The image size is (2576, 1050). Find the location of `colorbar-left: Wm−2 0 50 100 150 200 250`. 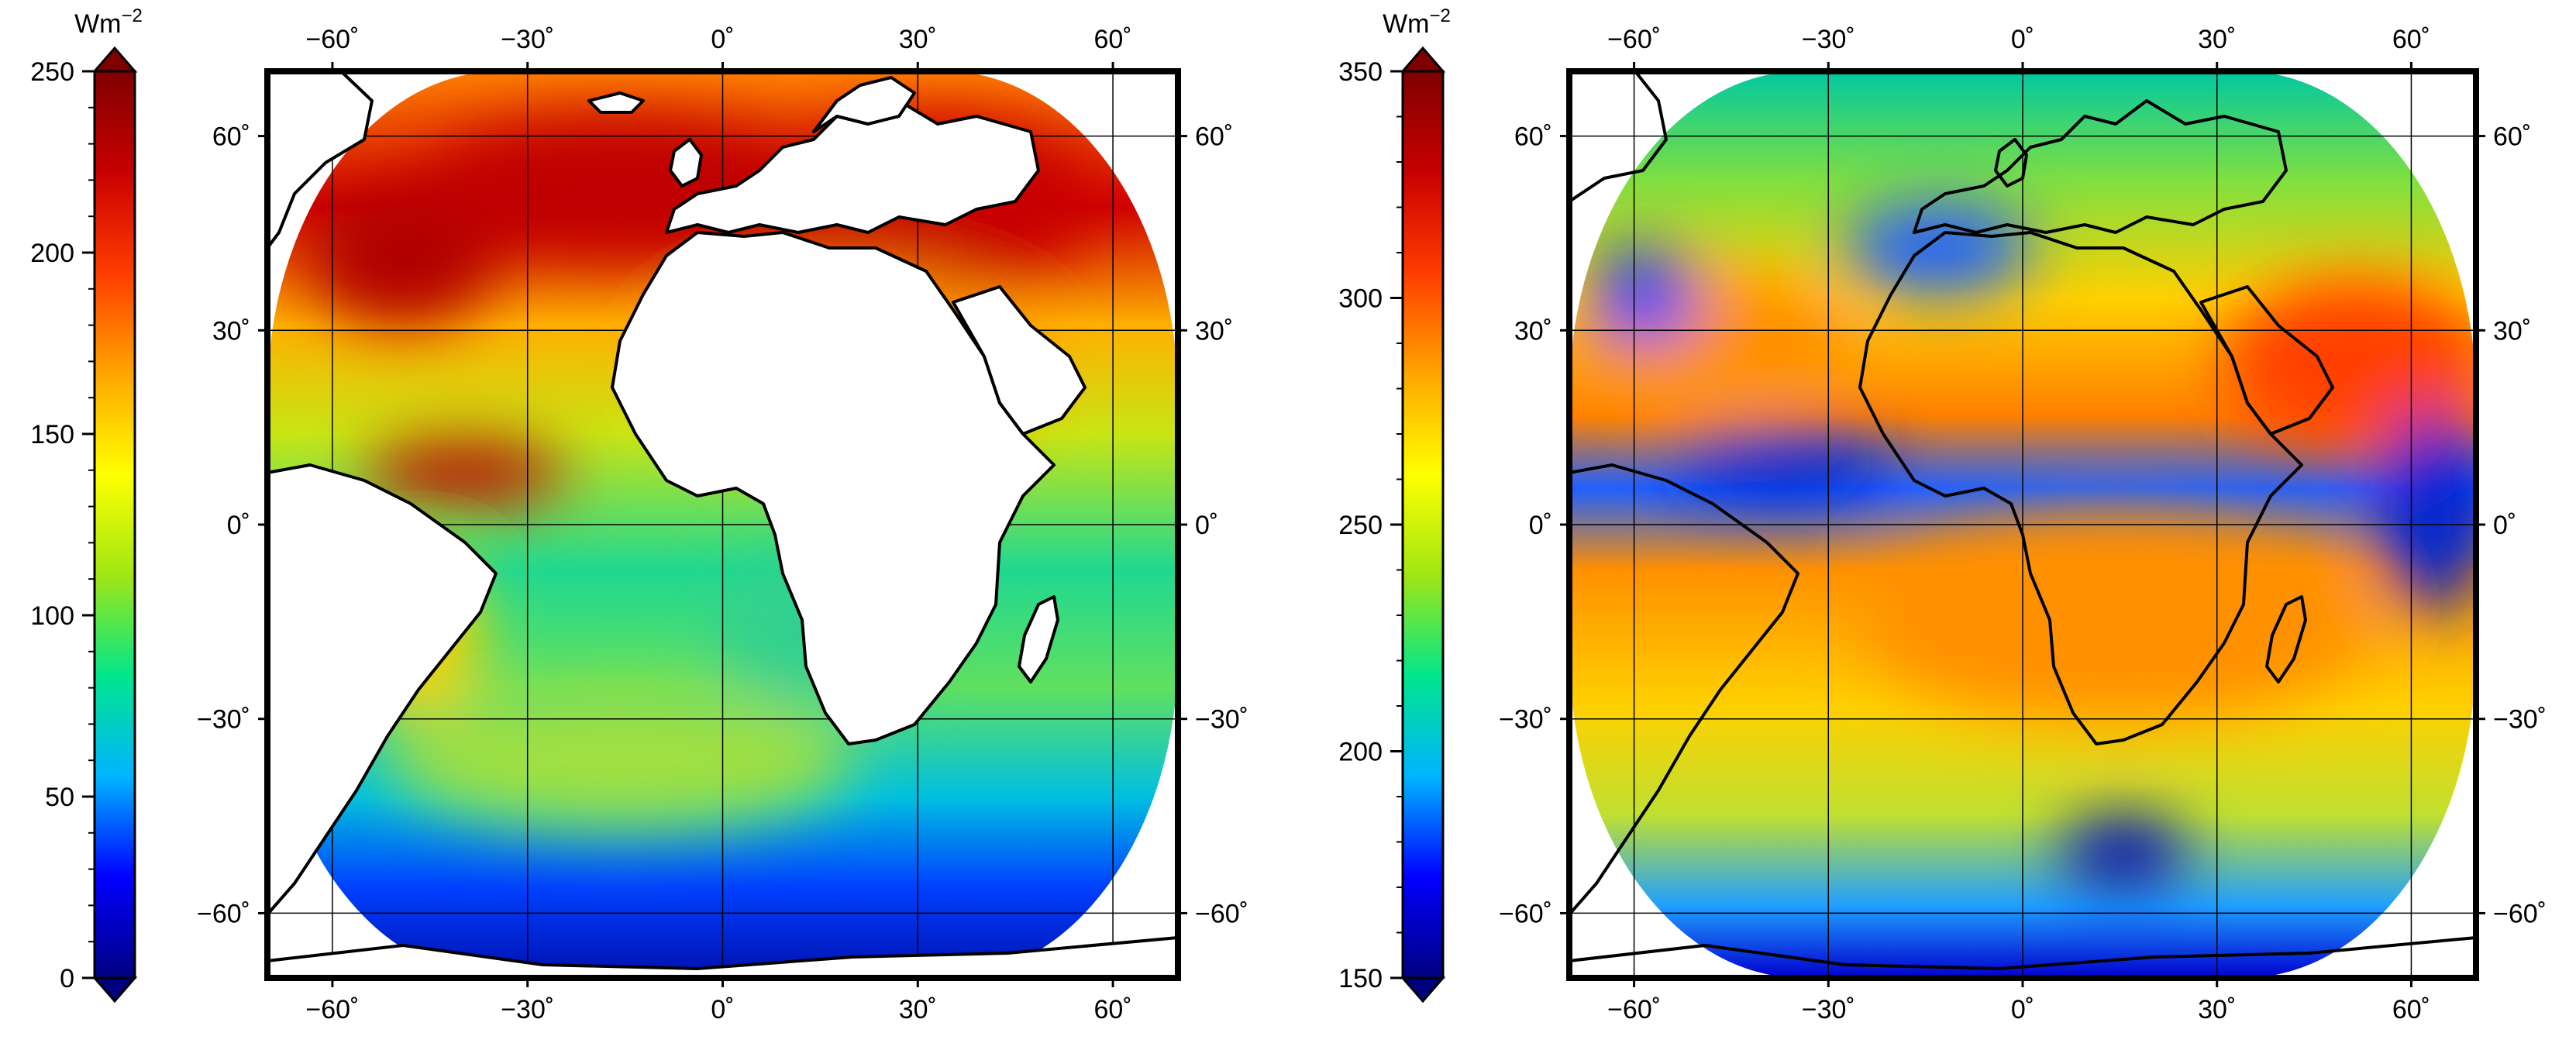

colorbar-left: Wm−2 0 50 100 150 200 250 is located at coordinates (86, 505).